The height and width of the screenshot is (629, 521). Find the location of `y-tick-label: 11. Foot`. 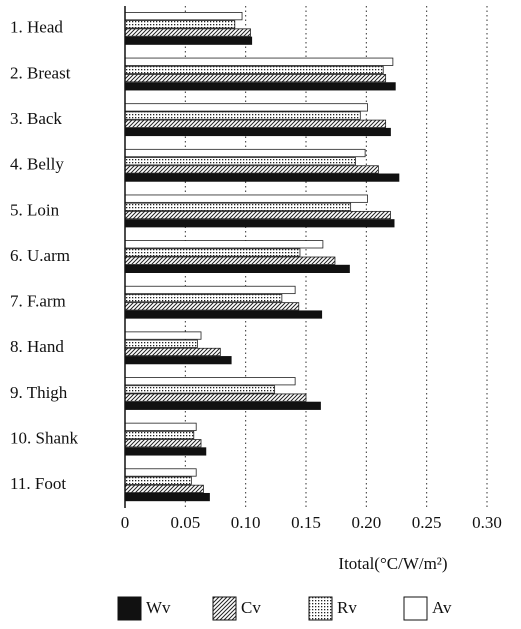

y-tick-label: 11. Foot is located at coordinates (38, 483).